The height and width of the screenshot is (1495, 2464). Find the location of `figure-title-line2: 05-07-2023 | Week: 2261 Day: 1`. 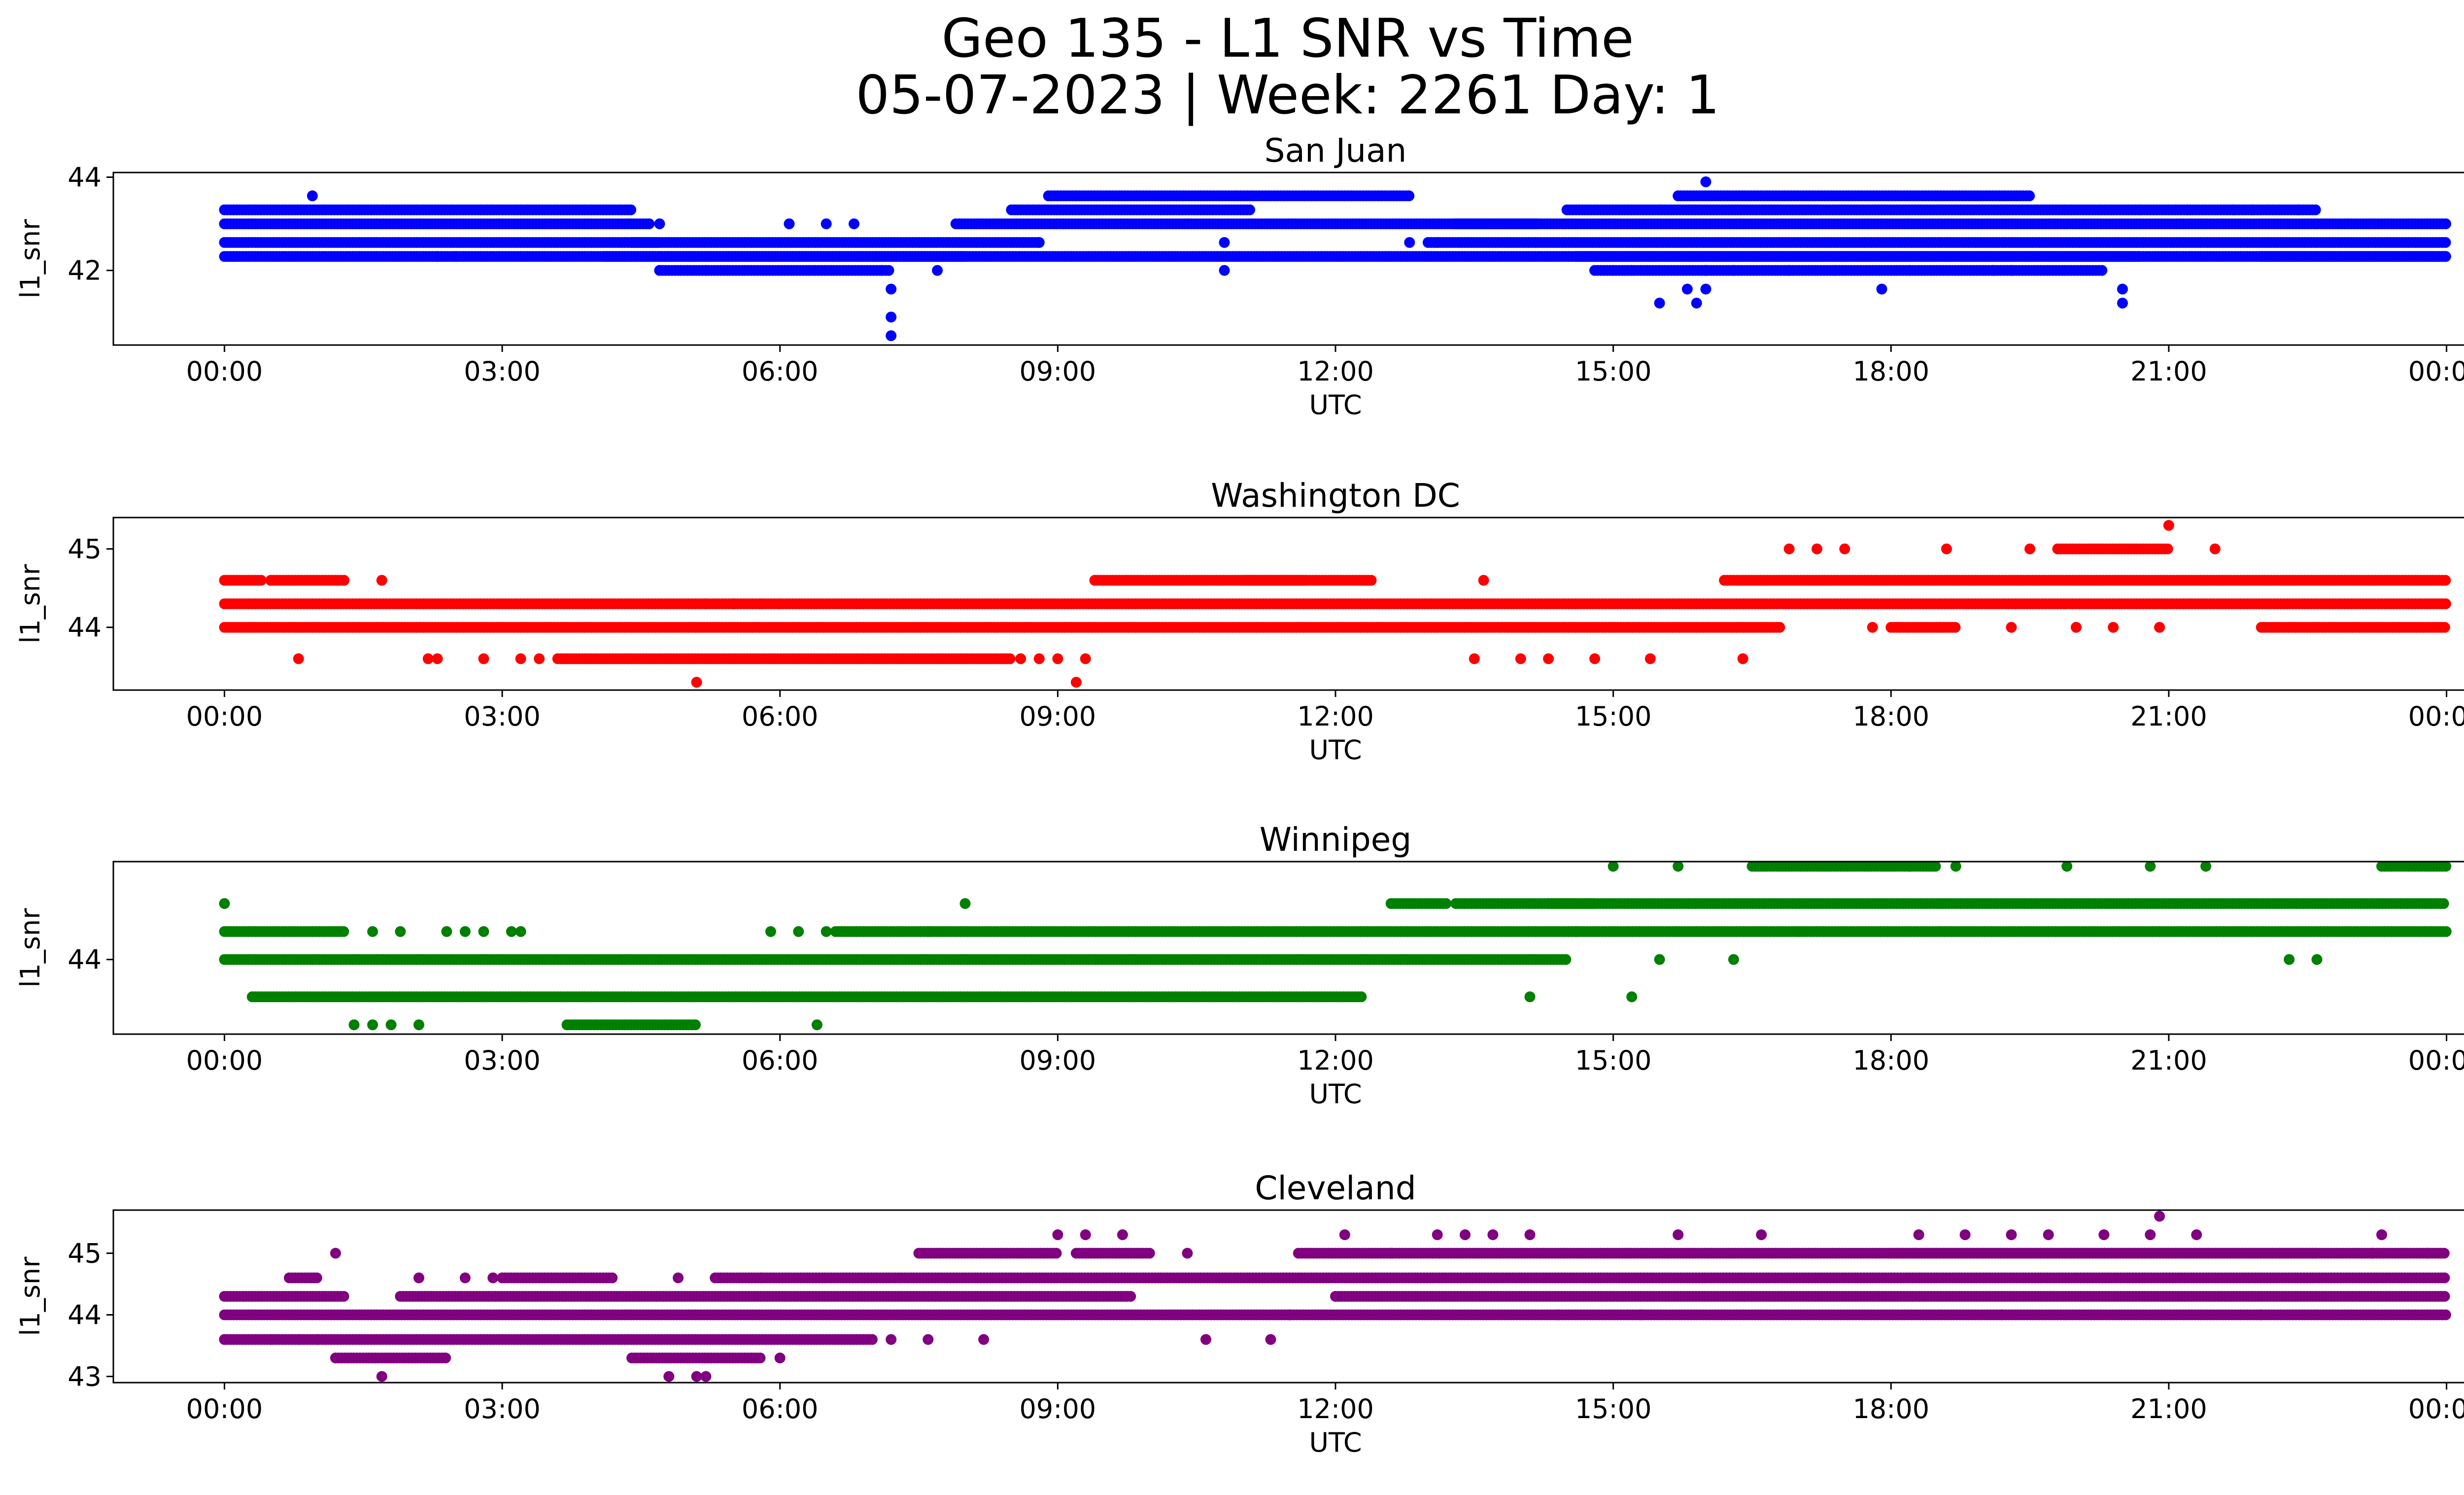

figure-title-line2: 05-07-2023 | Week: 2261 Day: 1 is located at coordinates (1287, 95).